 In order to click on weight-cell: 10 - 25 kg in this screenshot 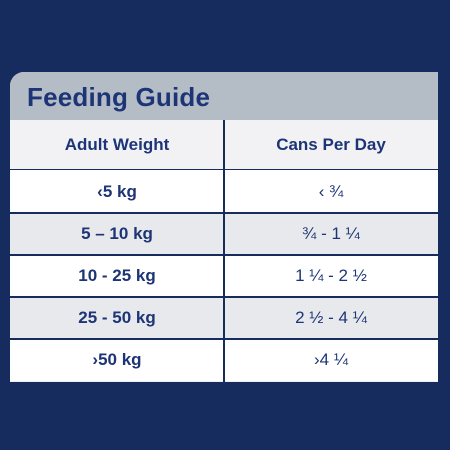, I will do `click(117, 276)`.